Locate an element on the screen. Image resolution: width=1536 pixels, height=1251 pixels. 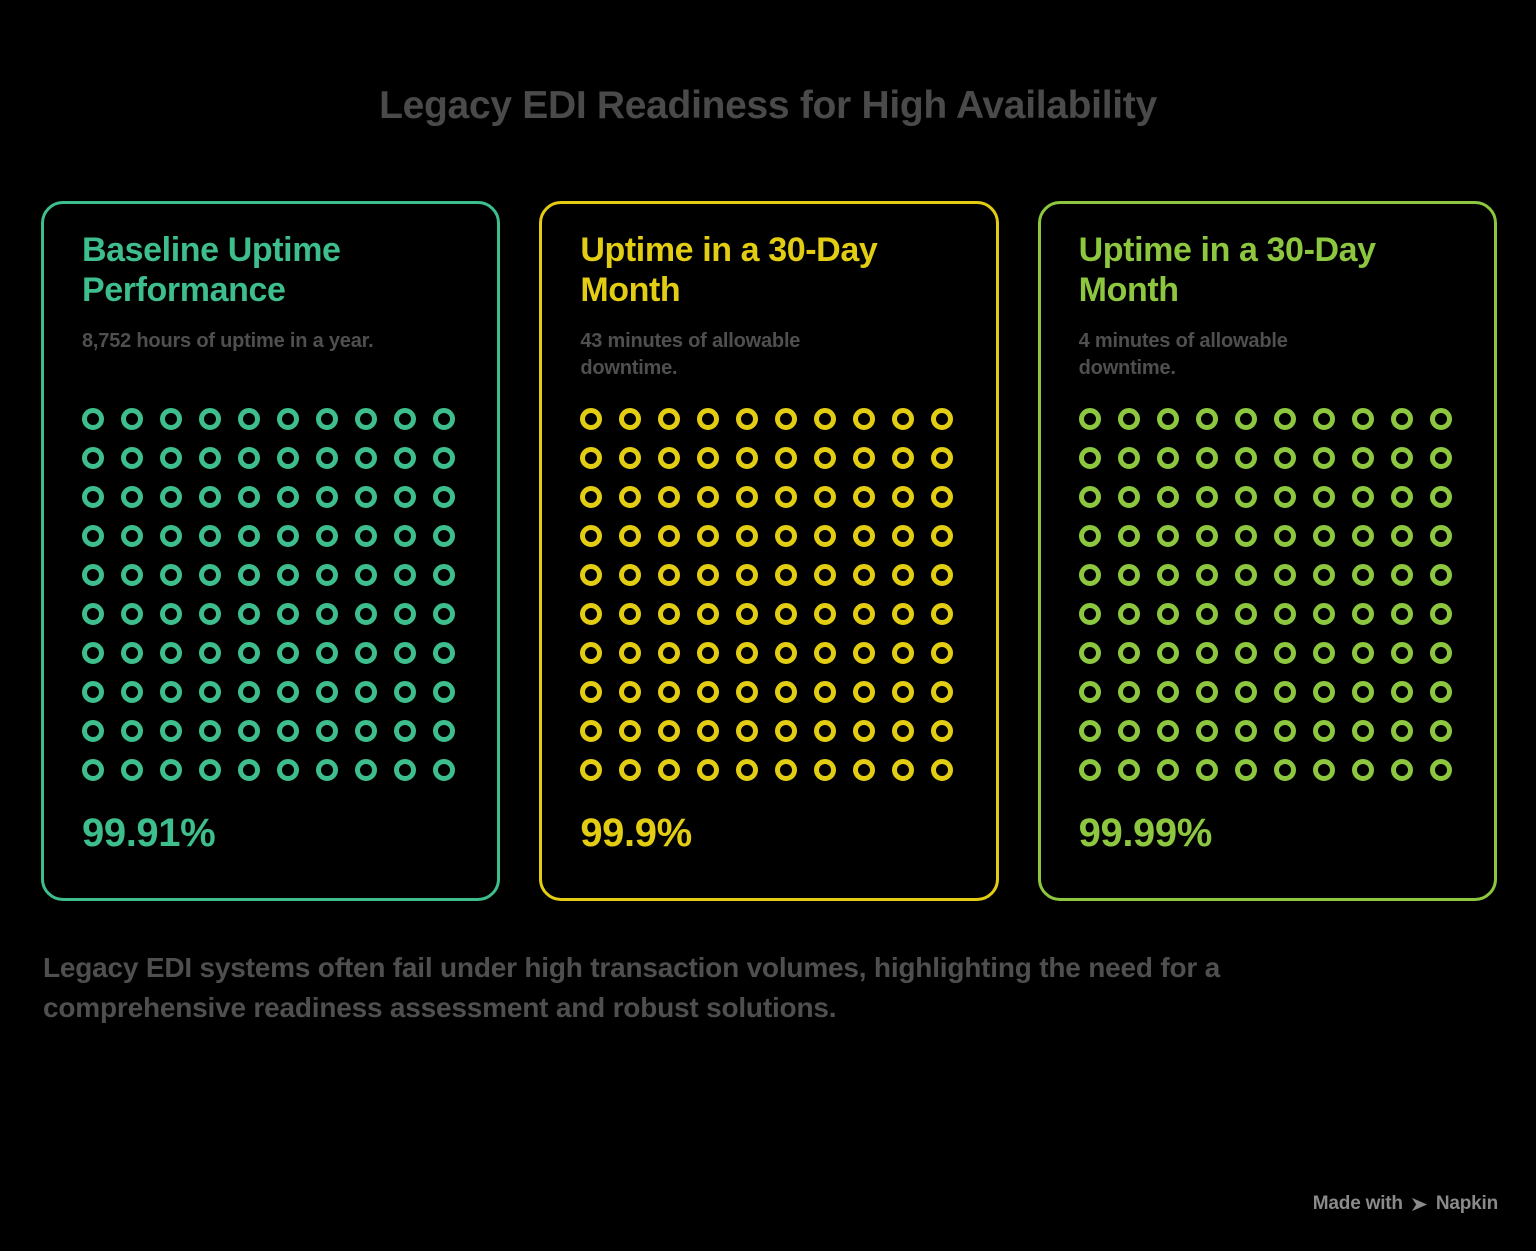
uptime-percentage: 99.99% is located at coordinates (1145, 833).